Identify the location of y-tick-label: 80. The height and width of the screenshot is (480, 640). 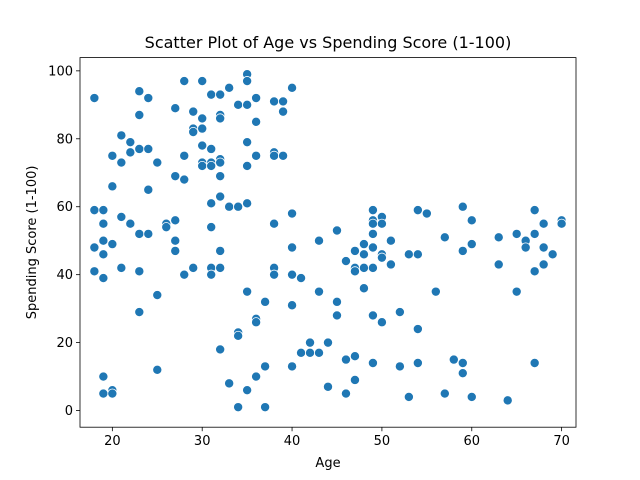
(64, 139).